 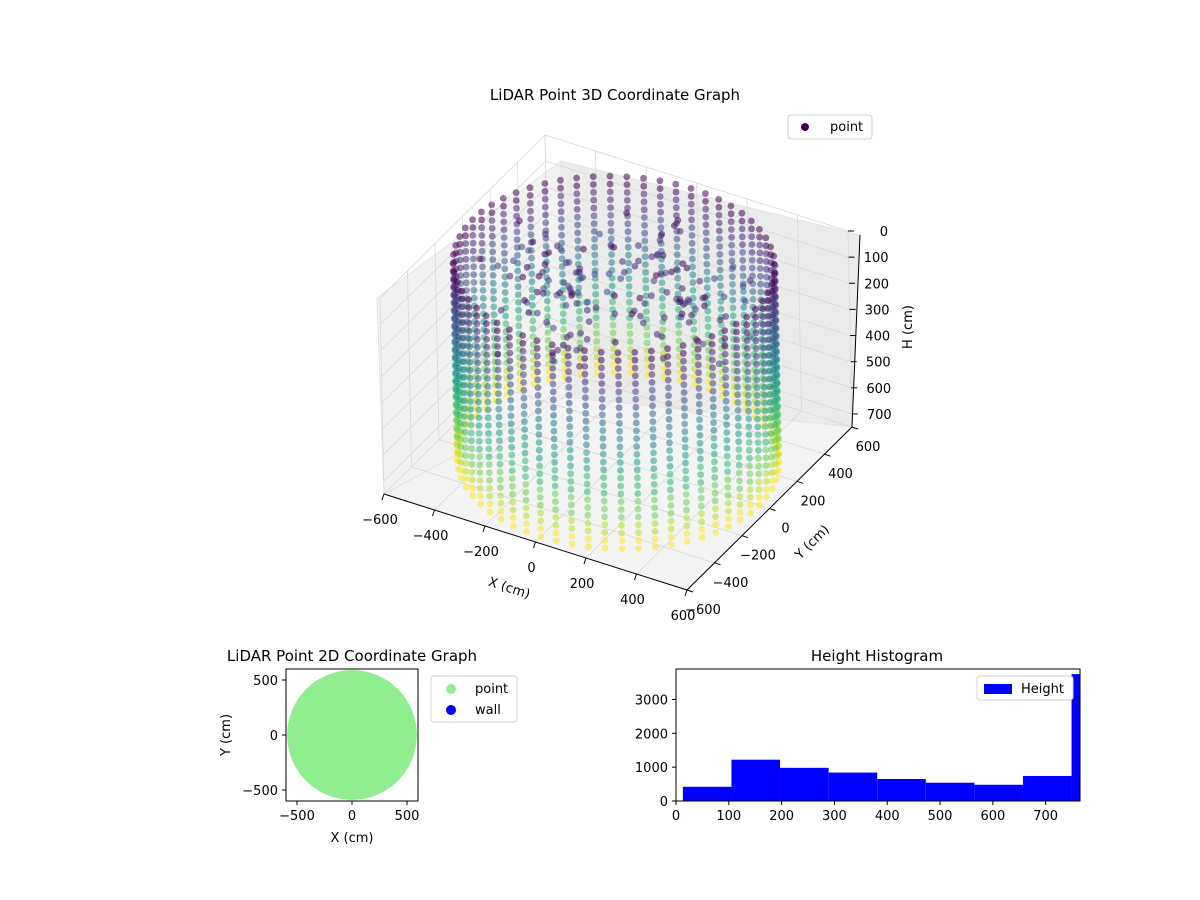 What do you see at coordinates (352, 816) in the screenshot?
I see `x-tick-label-2d: 0` at bounding box center [352, 816].